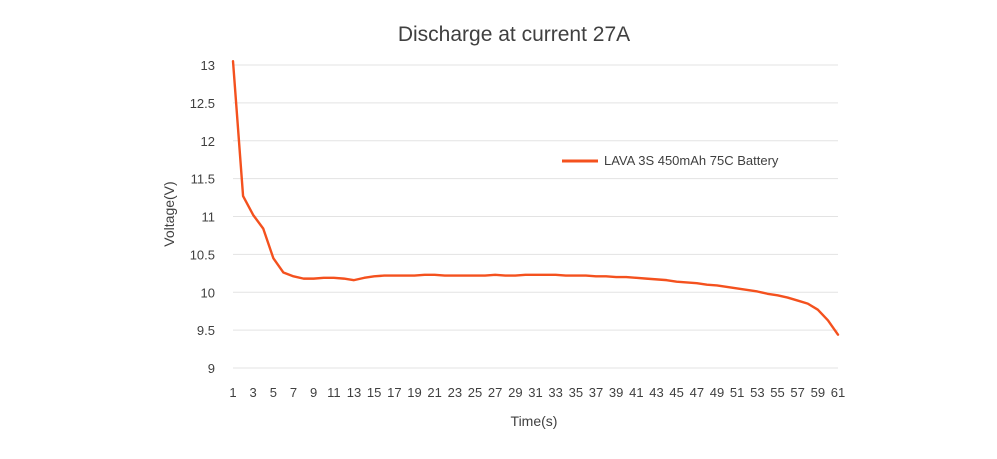  What do you see at coordinates (209, 217) in the screenshot?
I see `y-tick-label: 11` at bounding box center [209, 217].